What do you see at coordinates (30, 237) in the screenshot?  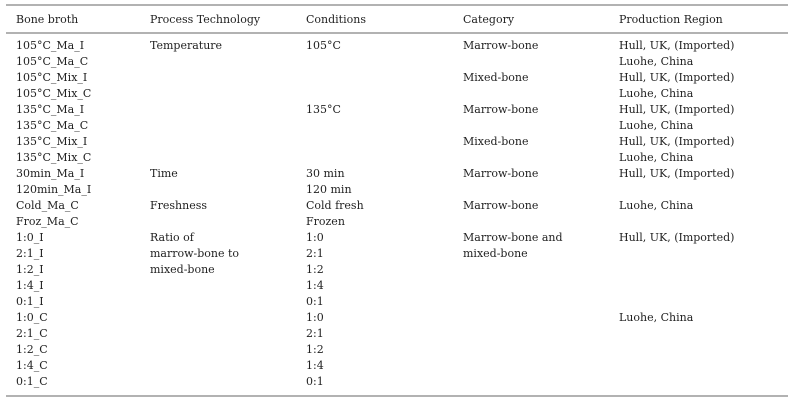 I see `cell: 1:0_I` at bounding box center [30, 237].